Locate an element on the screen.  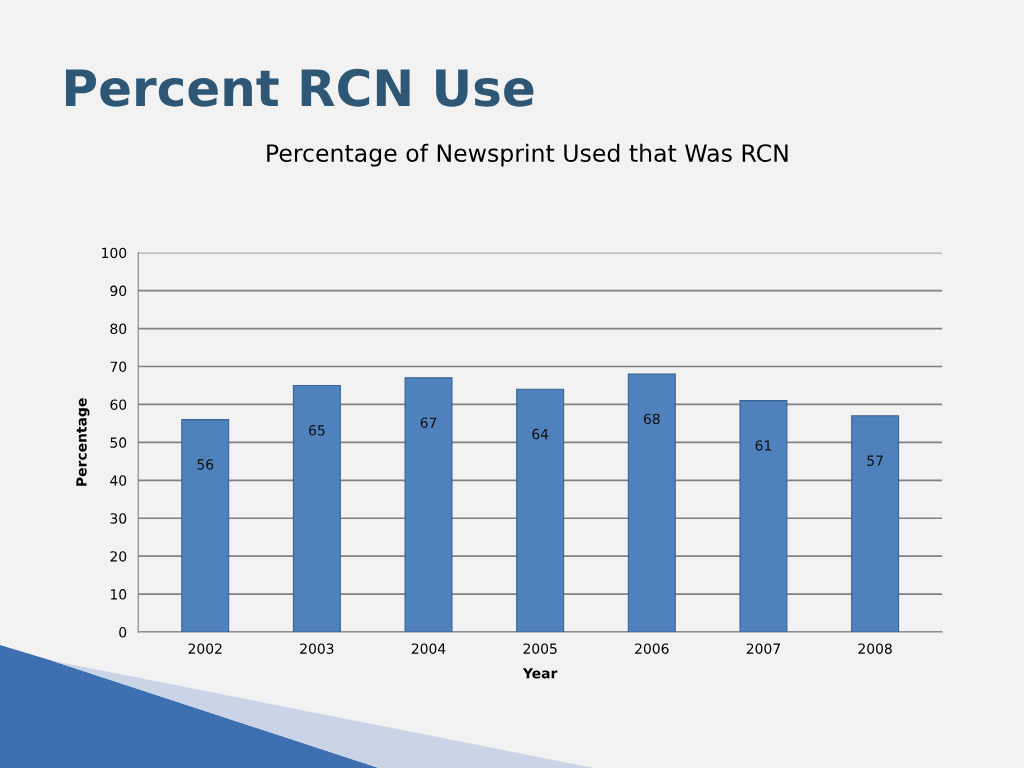
y-tick-label: 90 is located at coordinates (118, 291).